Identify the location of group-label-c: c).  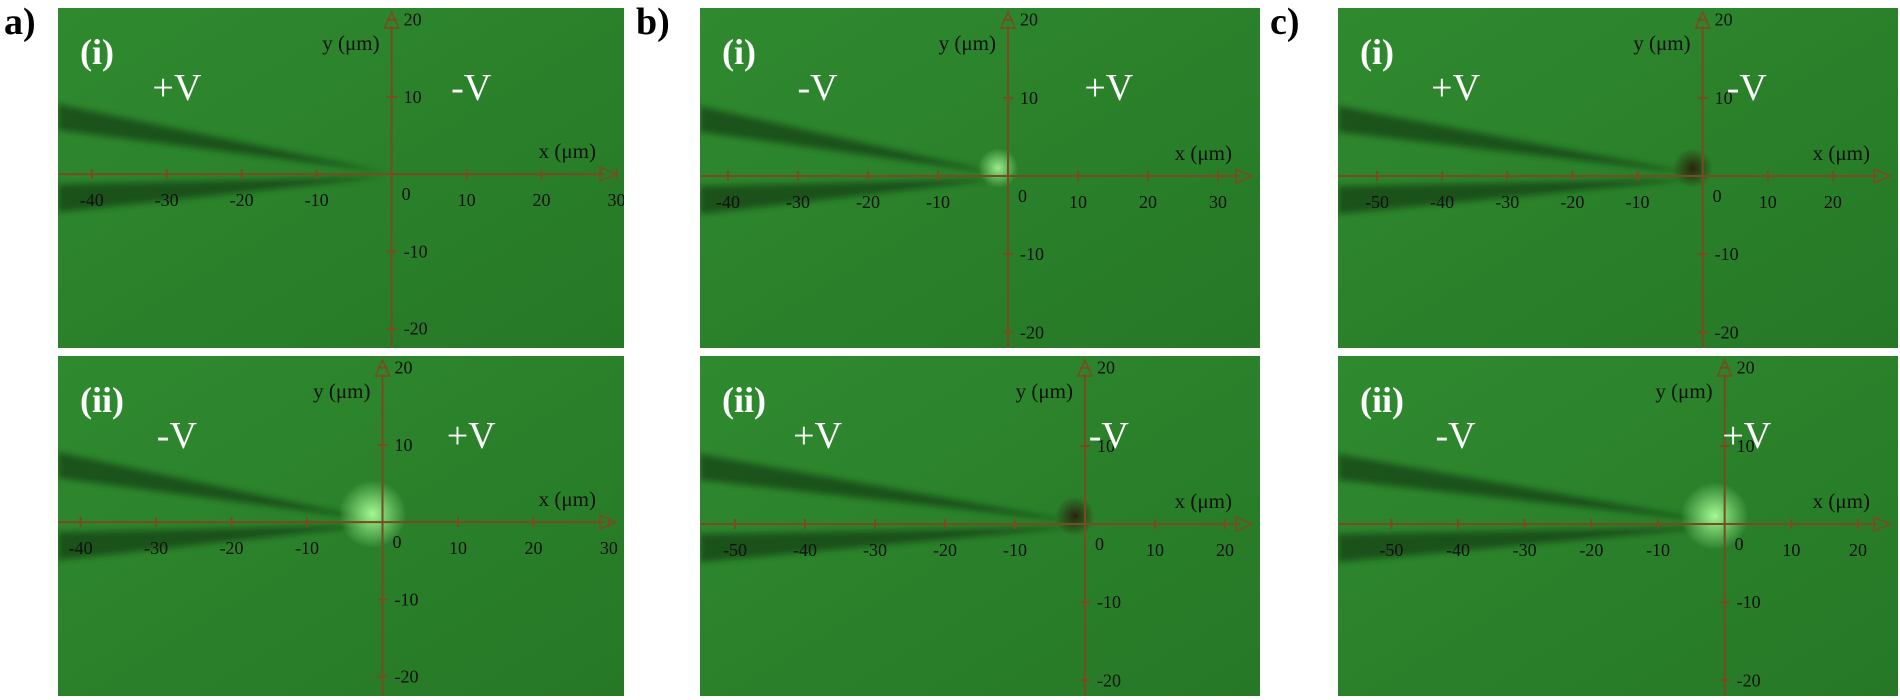
(1285, 22).